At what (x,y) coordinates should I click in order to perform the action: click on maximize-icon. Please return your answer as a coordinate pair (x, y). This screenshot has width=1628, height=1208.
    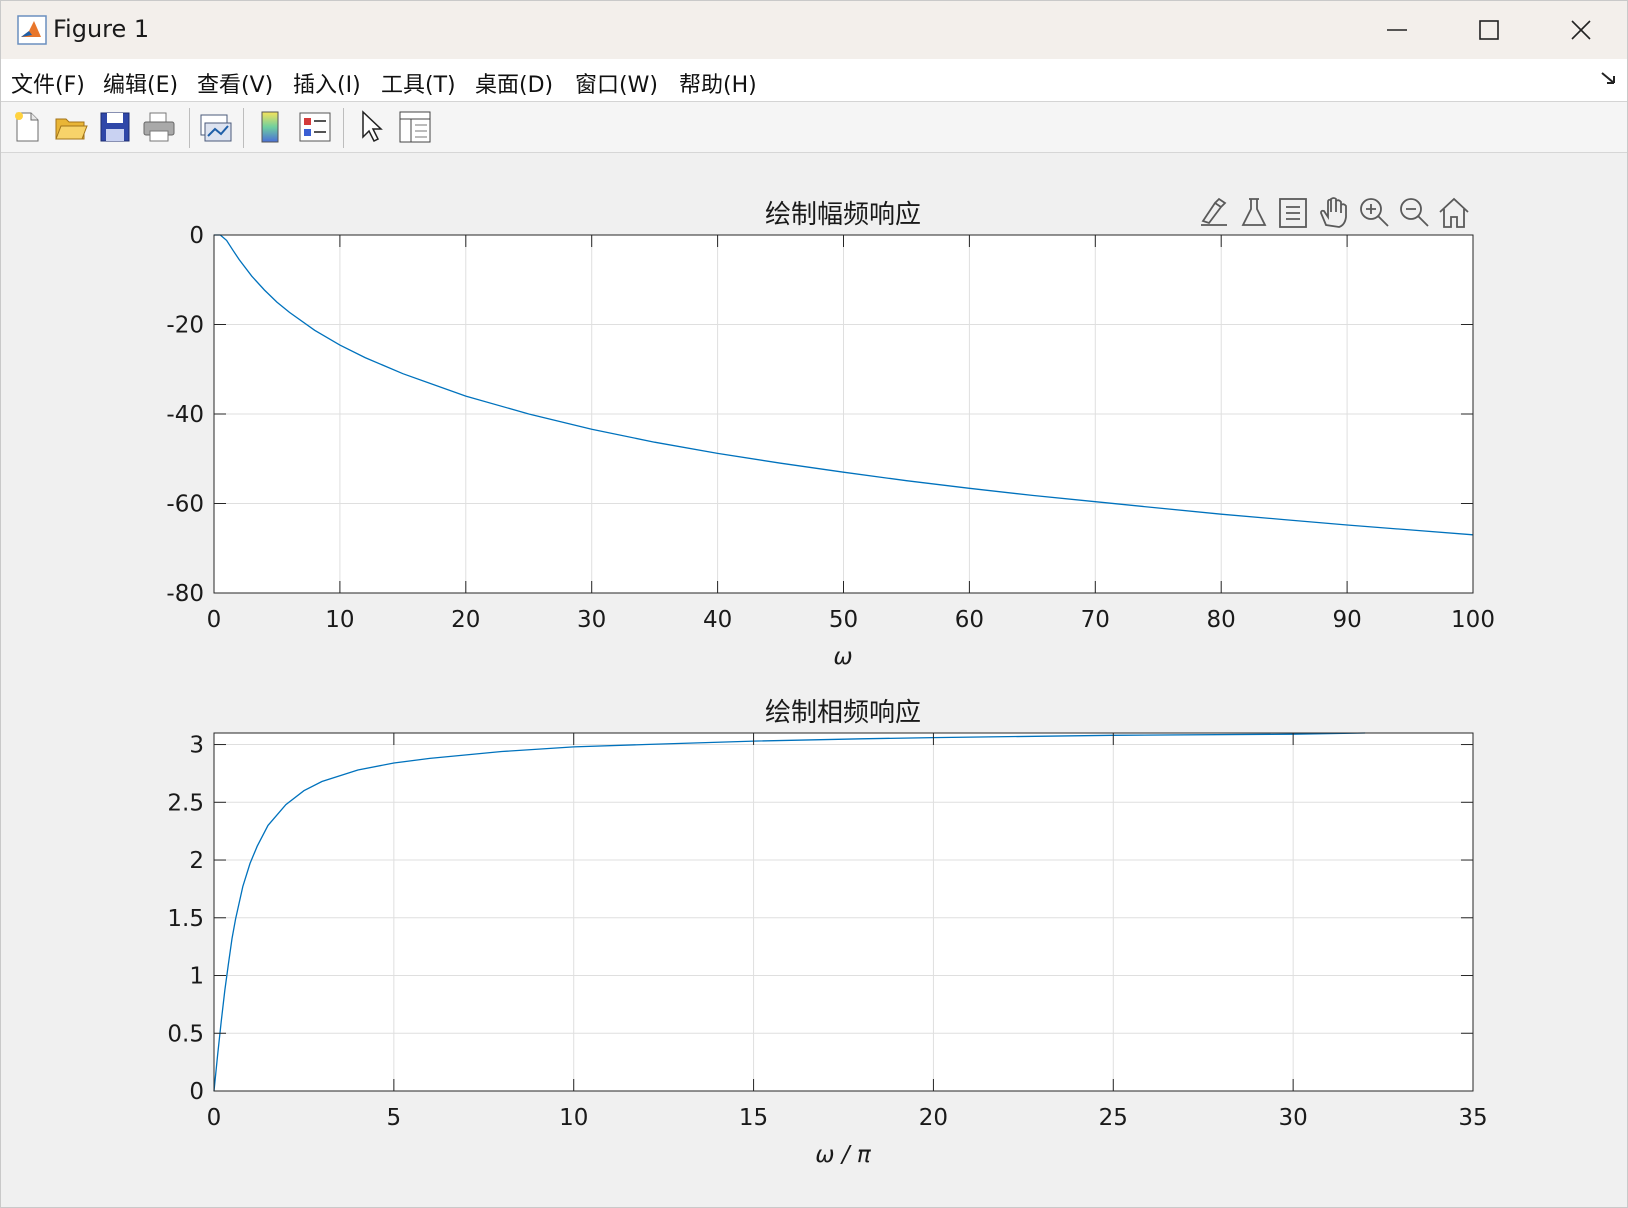
    Looking at the image, I should click on (1489, 30).